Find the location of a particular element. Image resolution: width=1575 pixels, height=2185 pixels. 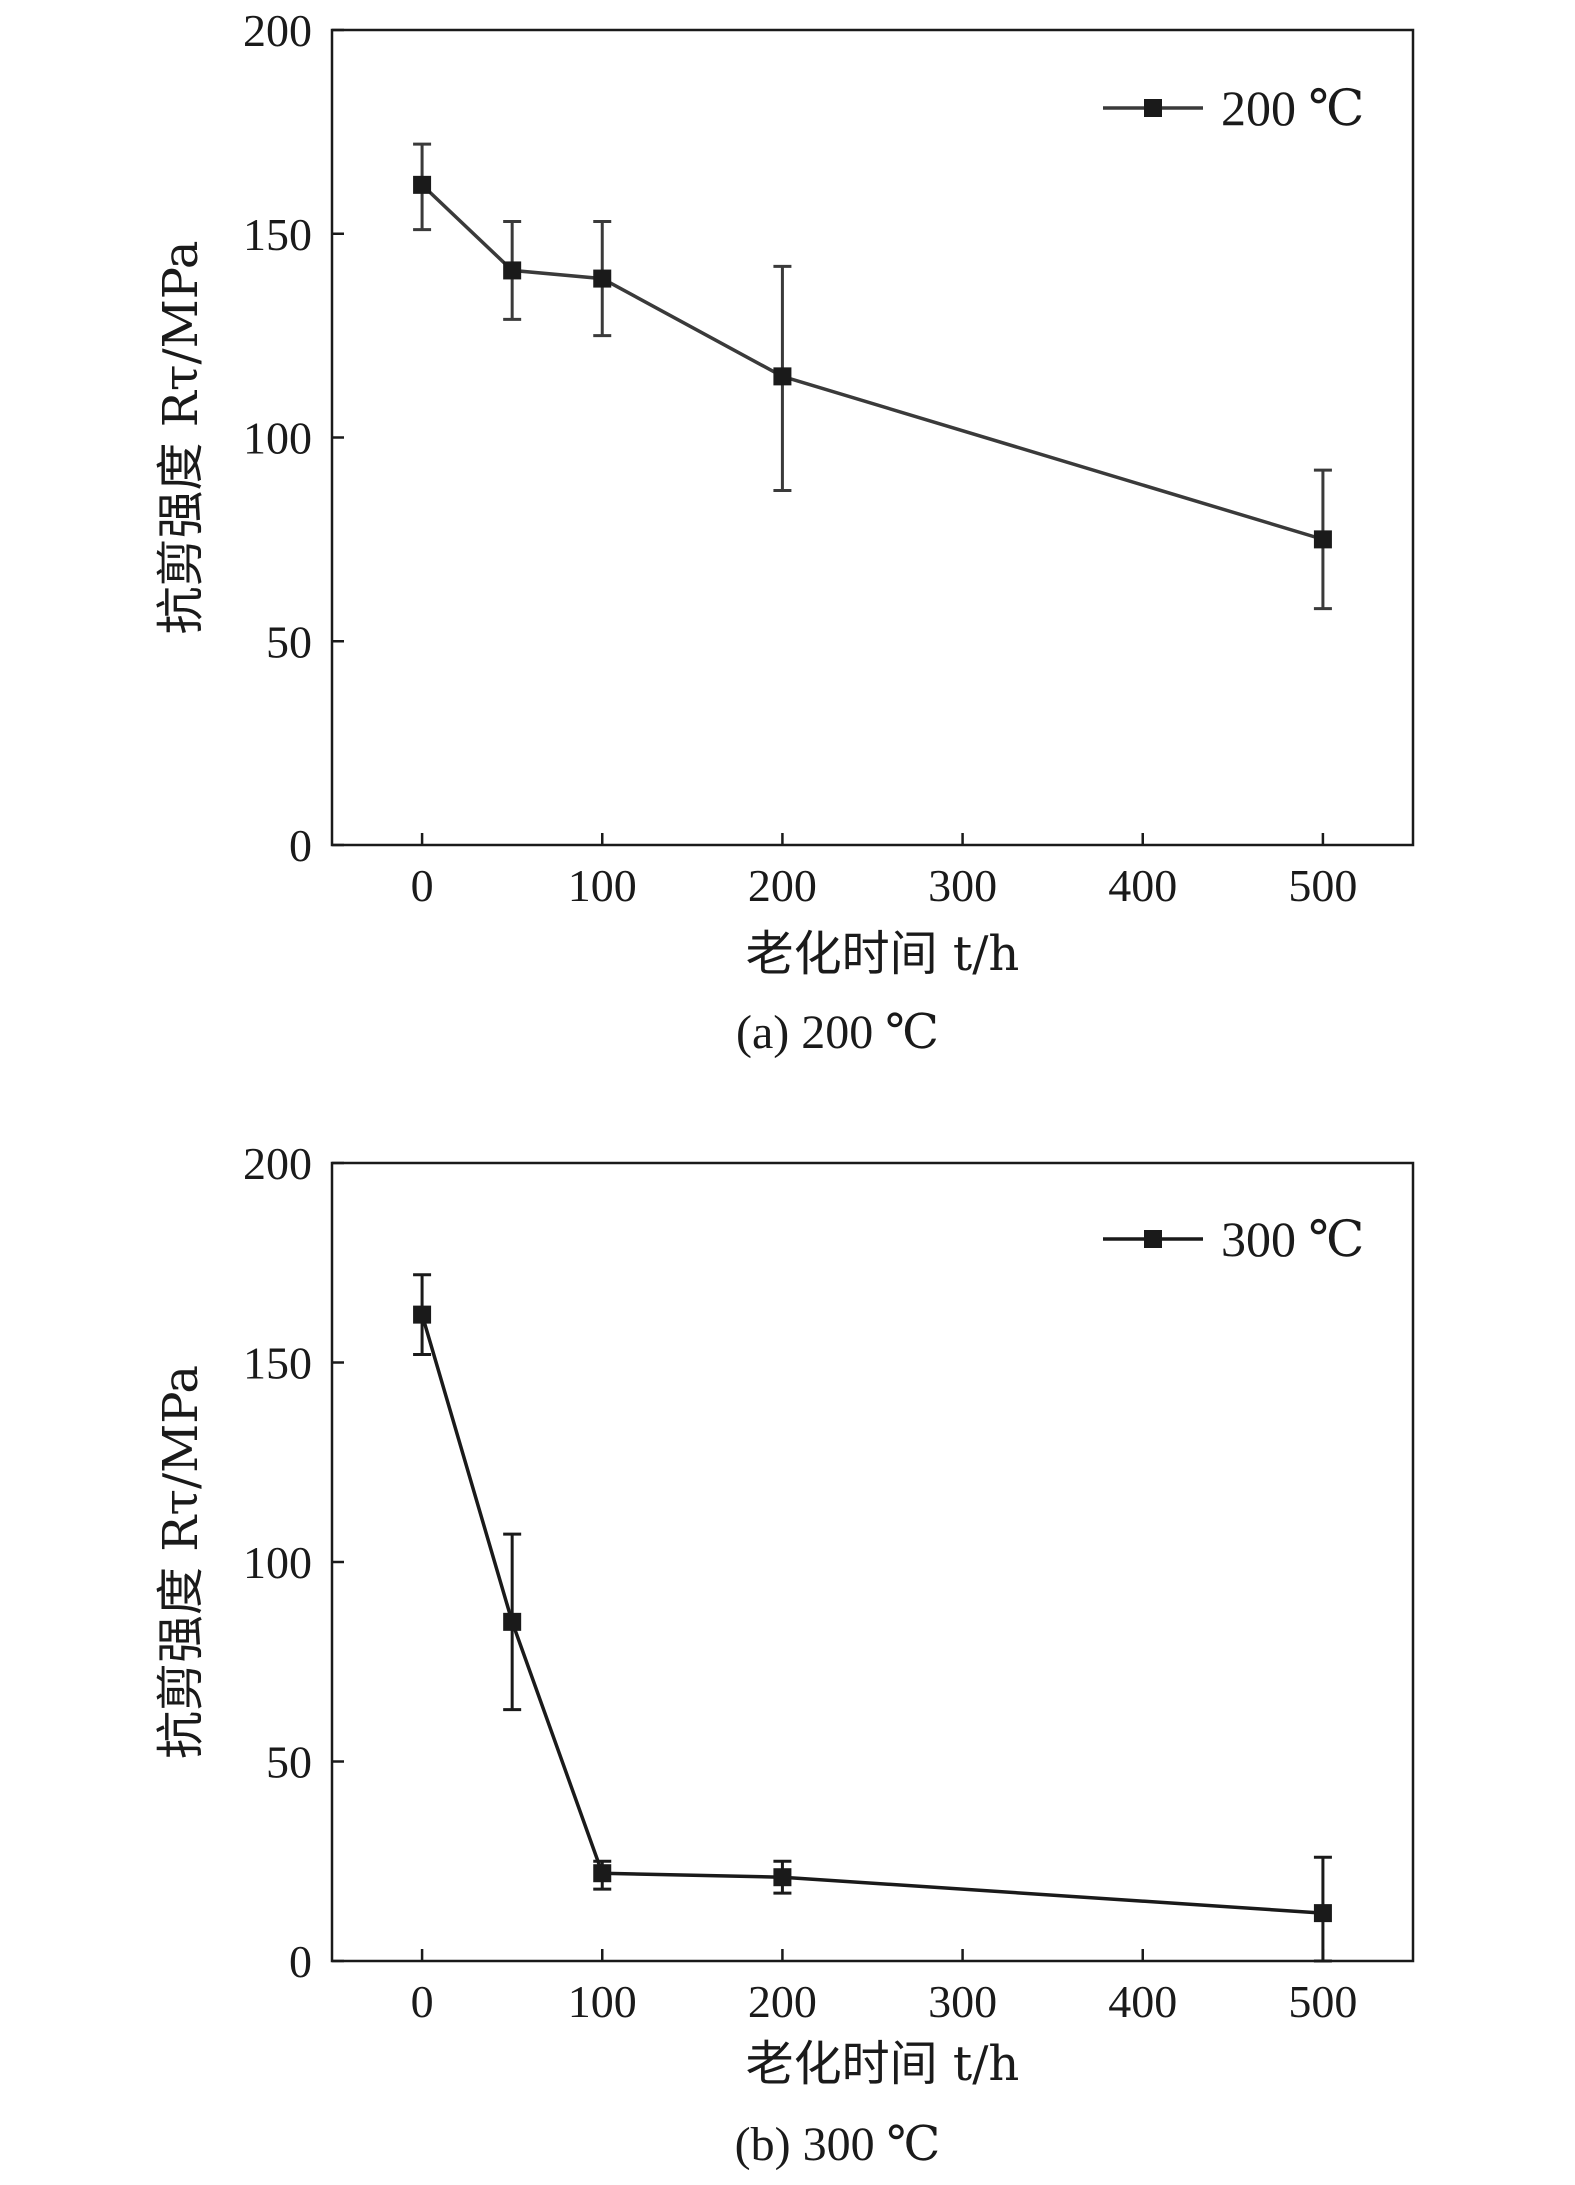

series-line is located at coordinates (872, 362).